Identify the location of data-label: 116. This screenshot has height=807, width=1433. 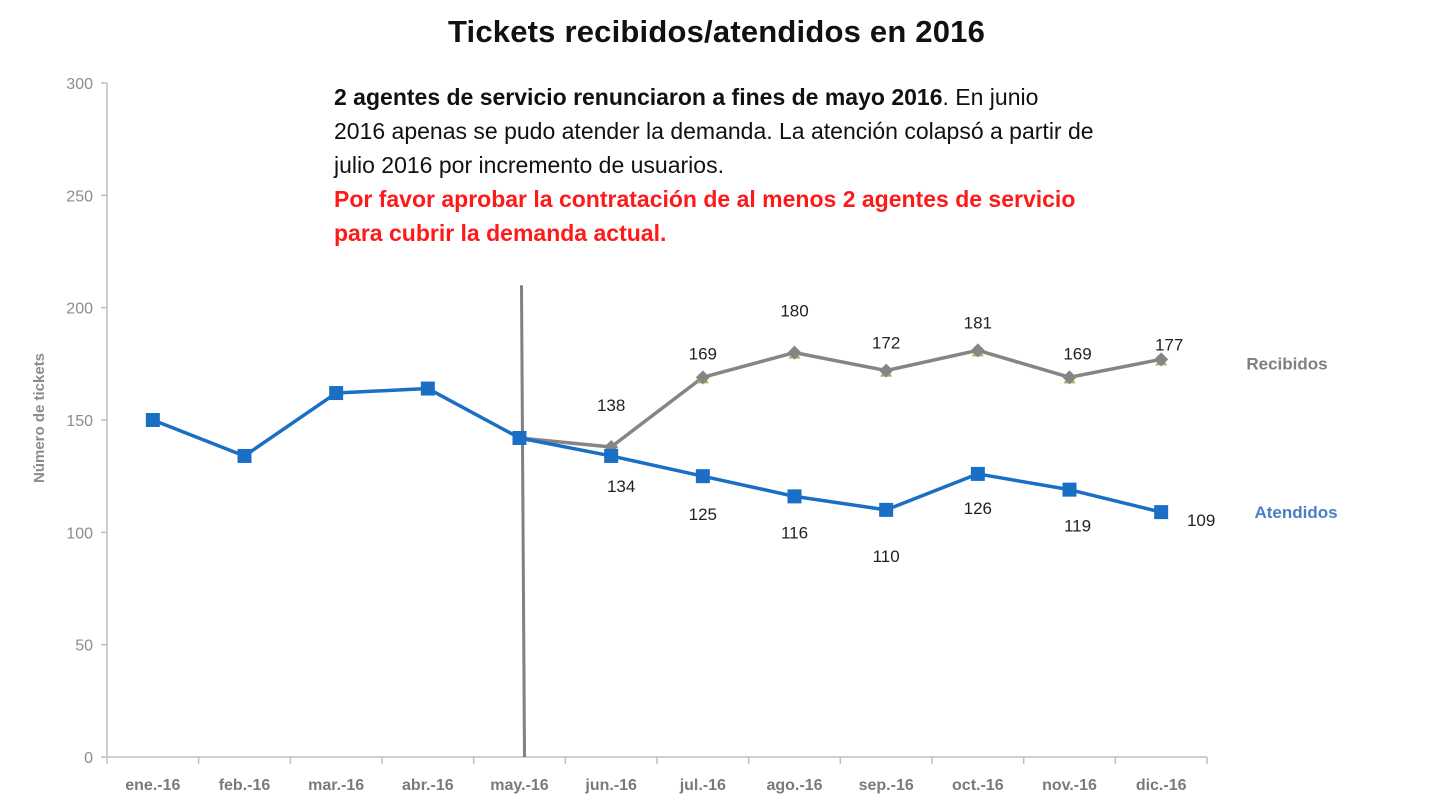
(794, 532).